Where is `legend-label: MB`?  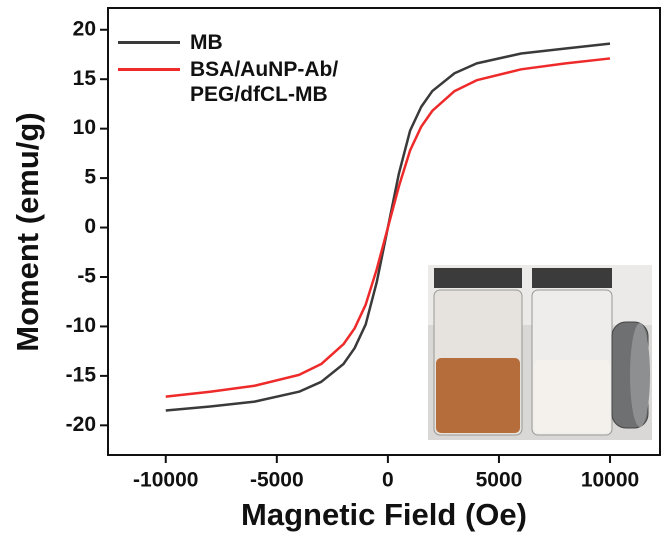
legend-label: MB is located at coordinates (206, 42).